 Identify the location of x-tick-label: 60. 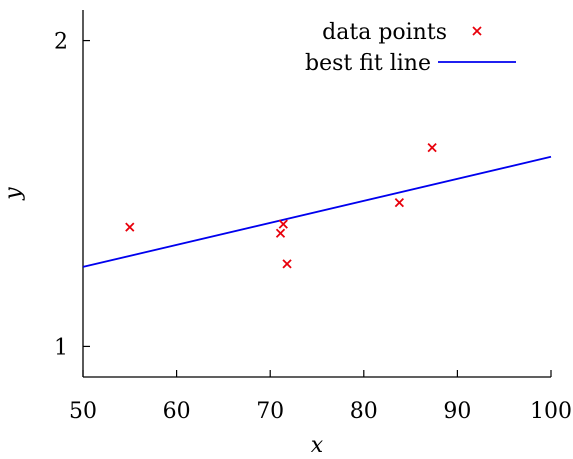
(177, 411).